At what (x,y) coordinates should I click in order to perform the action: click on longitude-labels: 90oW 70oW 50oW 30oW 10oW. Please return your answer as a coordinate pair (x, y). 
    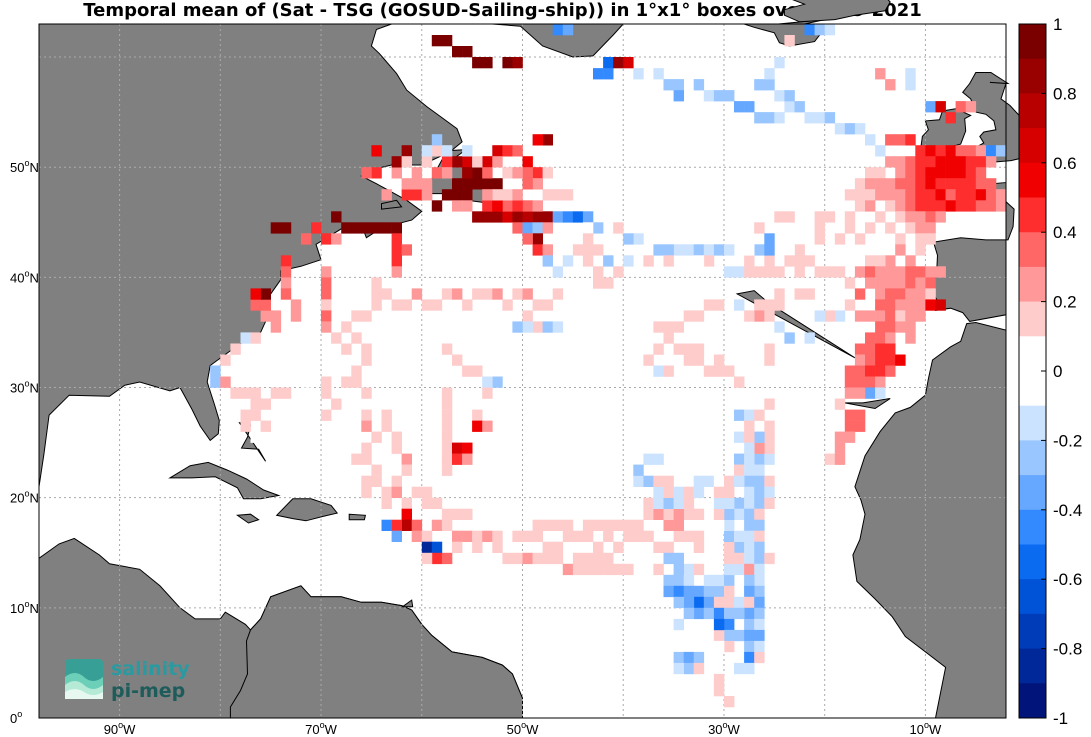
    Looking at the image, I should click on (523, 728).